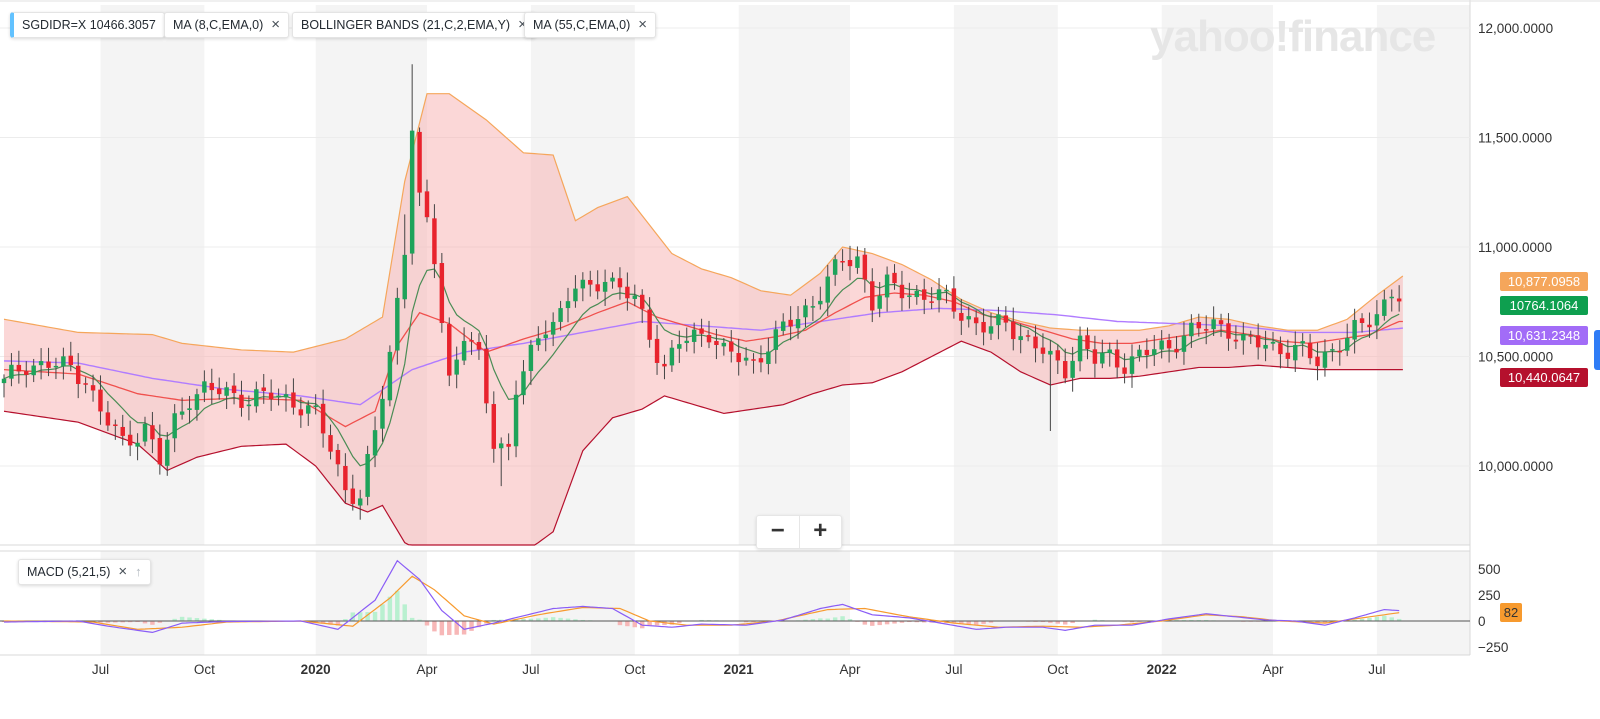 The image size is (1600, 719). I want to click on zoom-in-button: +, so click(820, 532).